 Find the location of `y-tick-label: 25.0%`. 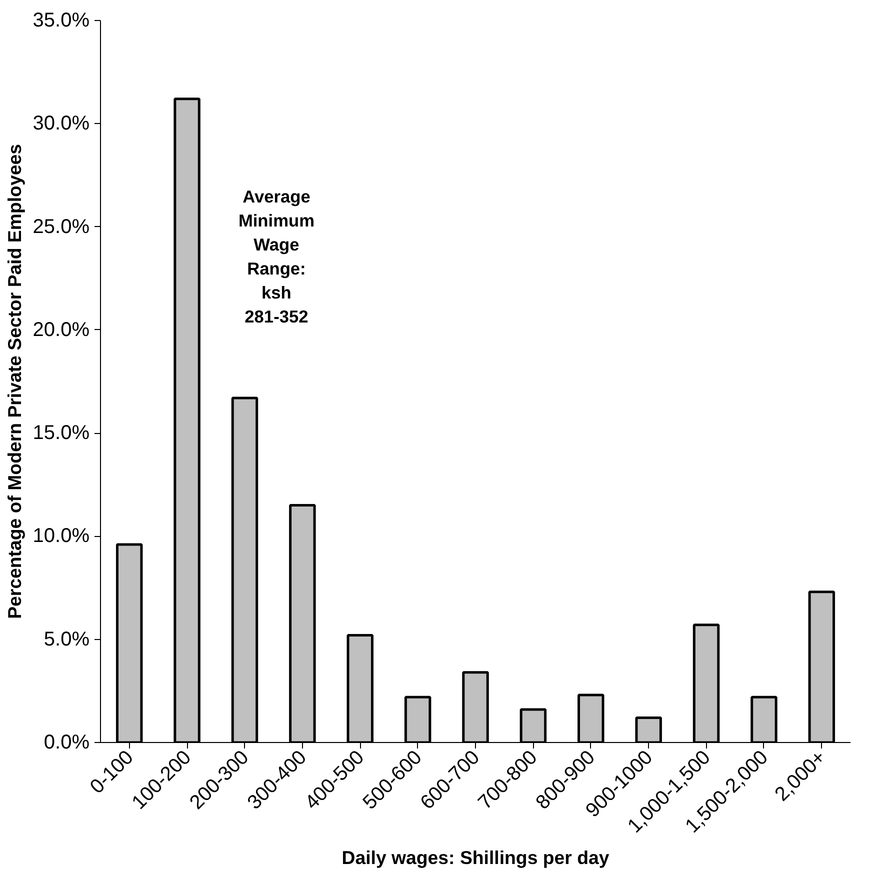

y-tick-label: 25.0% is located at coordinates (61, 227).